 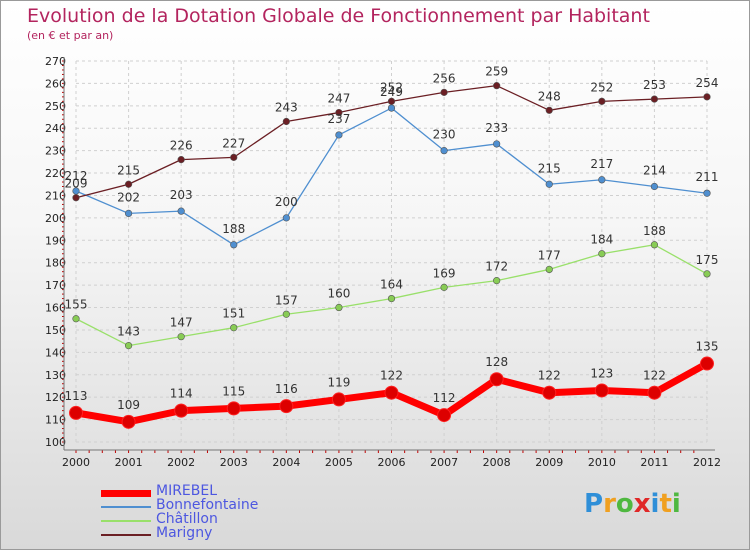 I want to click on data-label: 209, so click(x=76, y=184).